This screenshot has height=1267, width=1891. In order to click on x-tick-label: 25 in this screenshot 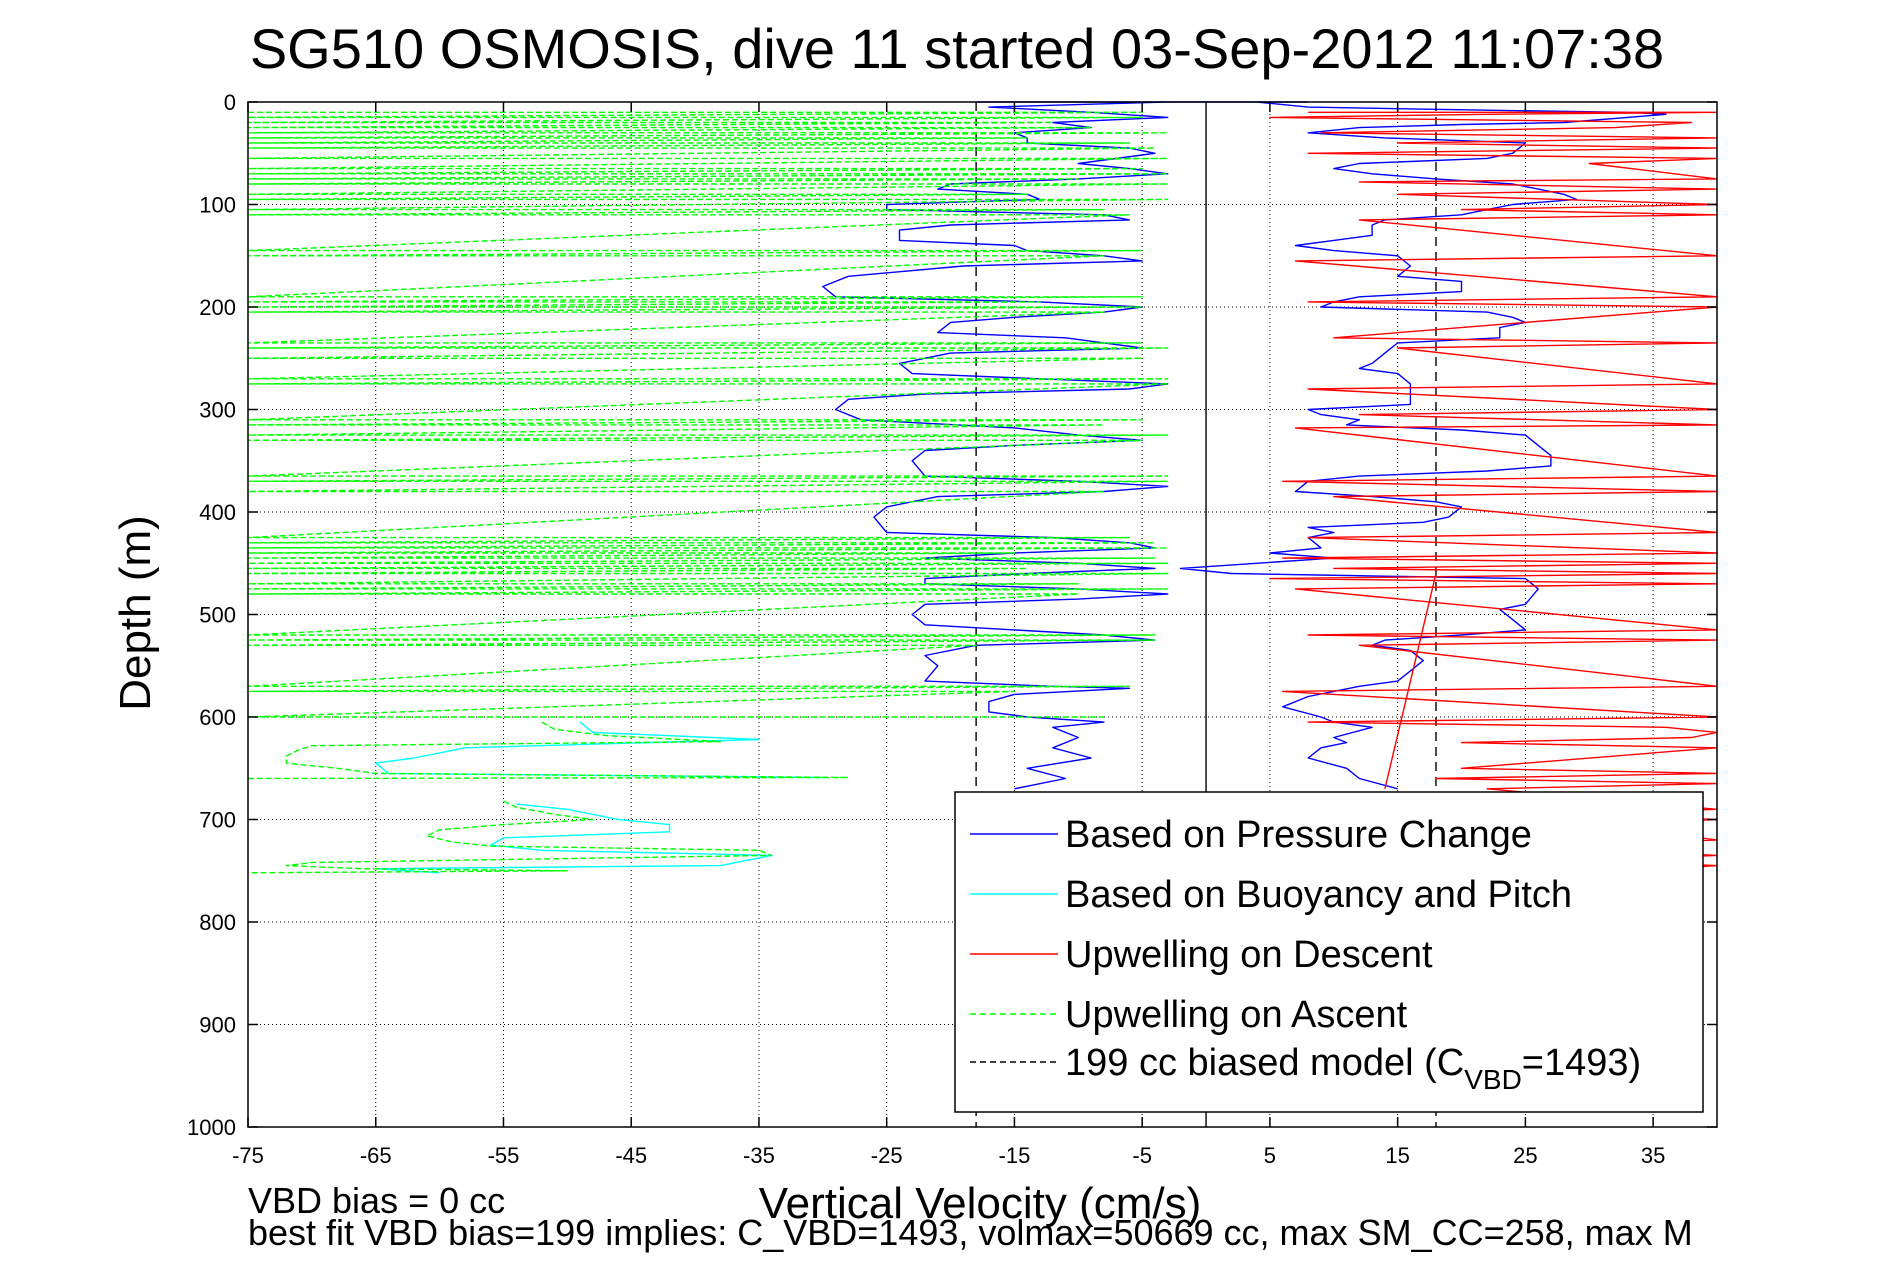, I will do `click(1525, 1155)`.